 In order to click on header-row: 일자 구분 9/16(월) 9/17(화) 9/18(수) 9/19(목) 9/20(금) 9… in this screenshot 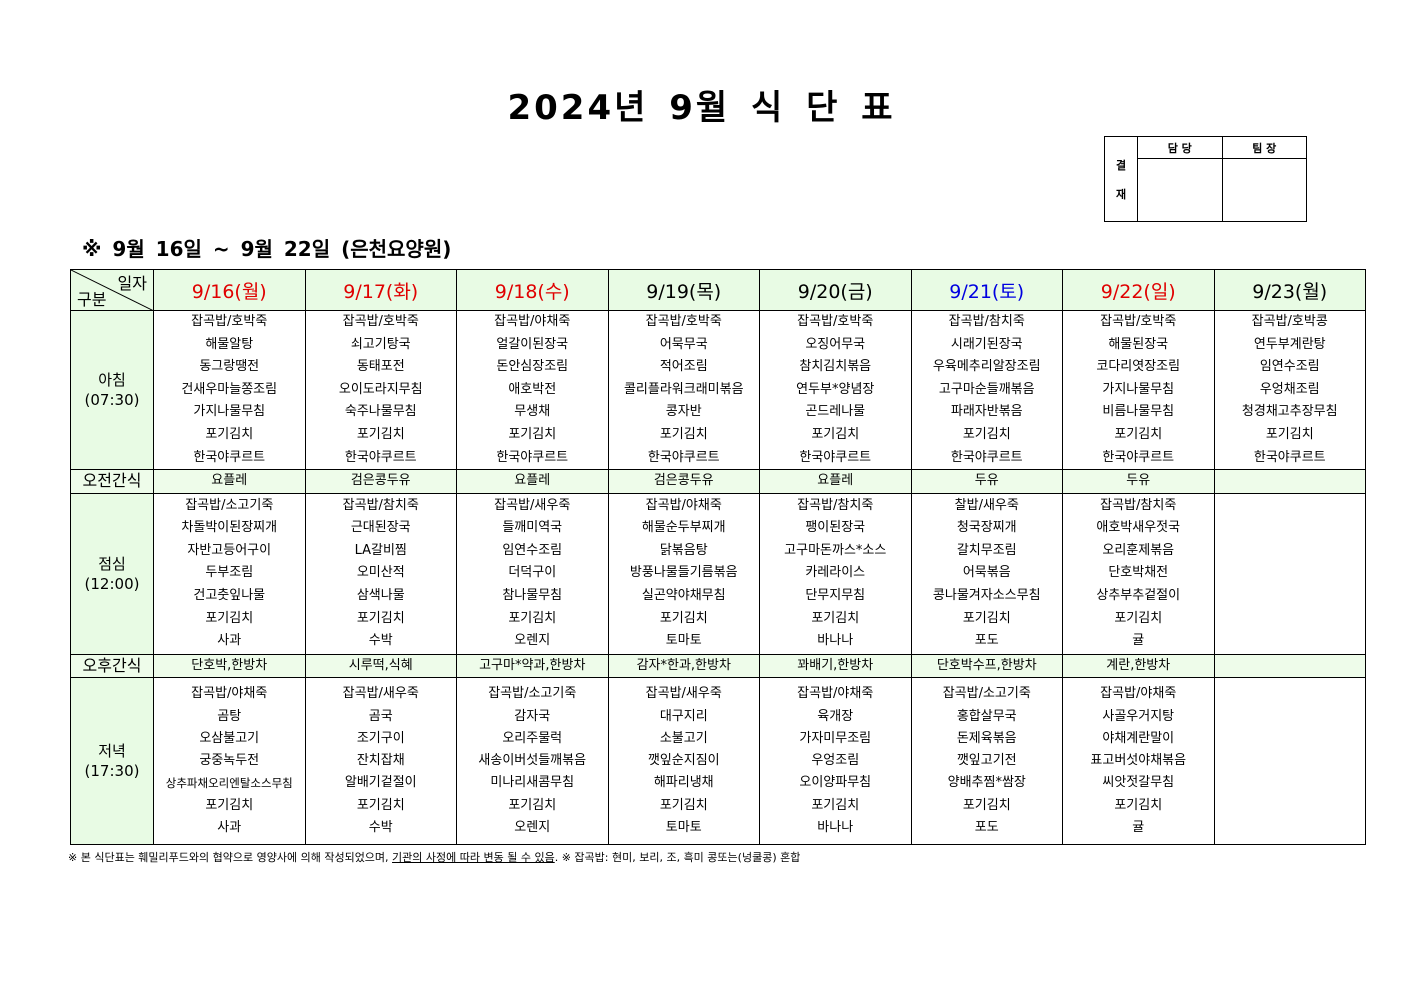, I will do `click(718, 290)`.